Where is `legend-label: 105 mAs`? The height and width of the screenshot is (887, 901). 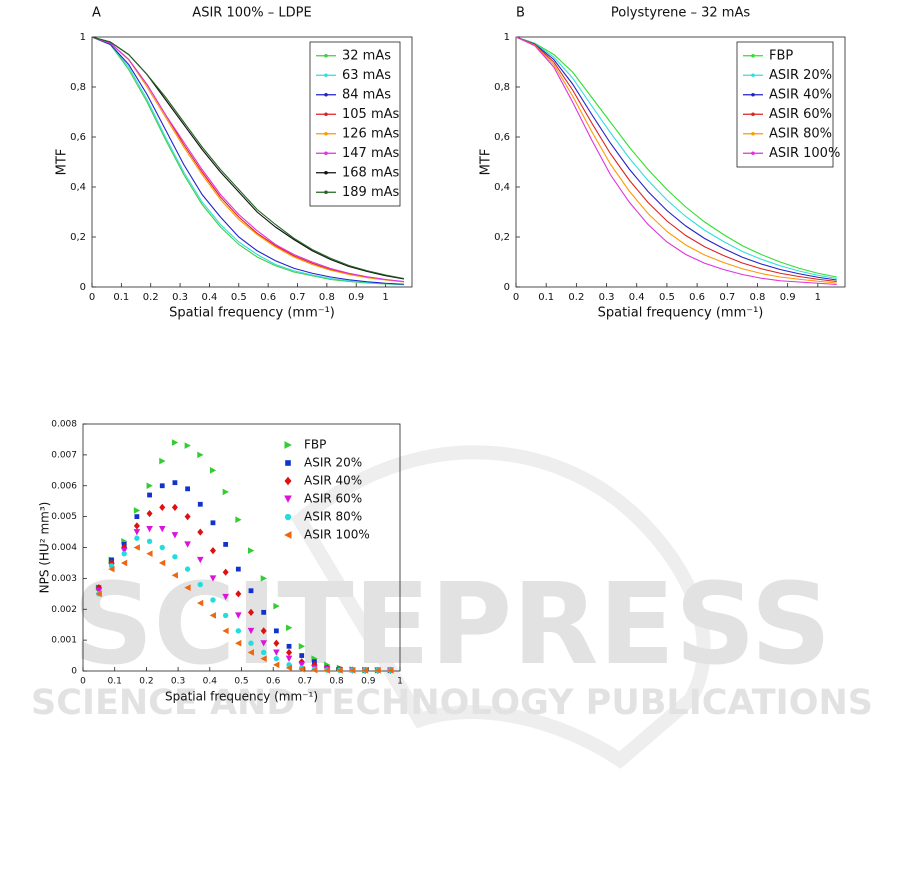 legend-label: 105 mAs is located at coordinates (371, 114).